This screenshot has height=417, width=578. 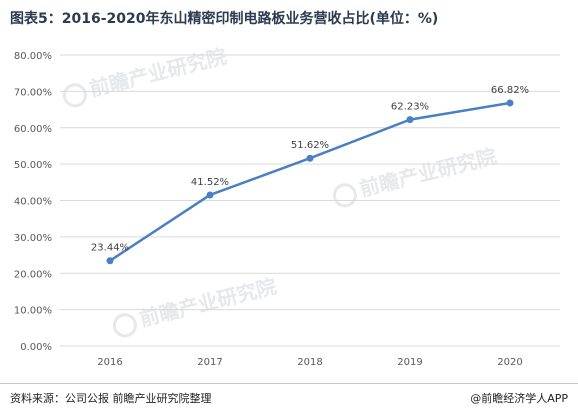 What do you see at coordinates (33, 129) in the screenshot?
I see `y-tick-label: 60.00%` at bounding box center [33, 129].